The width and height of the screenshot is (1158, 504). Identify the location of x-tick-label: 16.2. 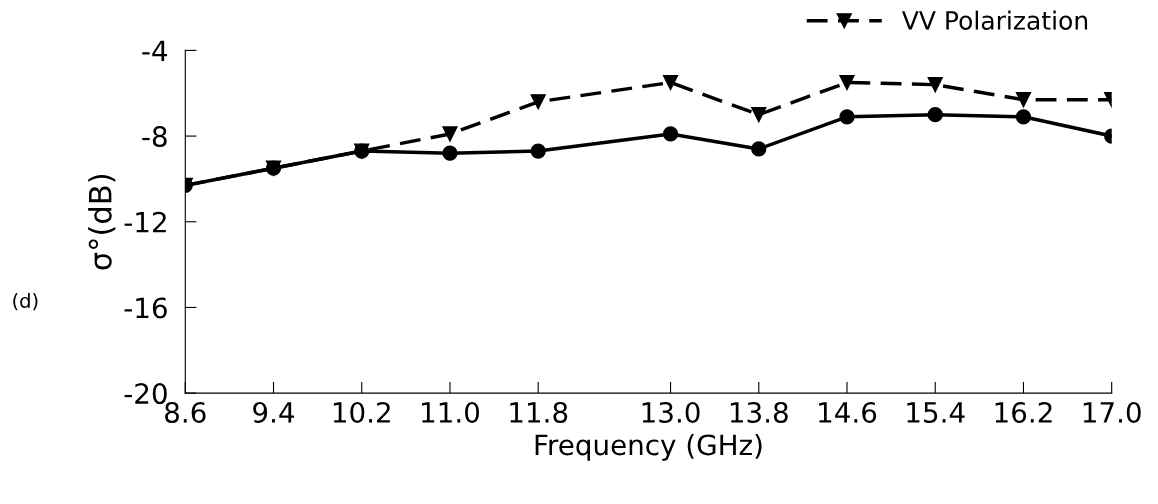
(1023, 412).